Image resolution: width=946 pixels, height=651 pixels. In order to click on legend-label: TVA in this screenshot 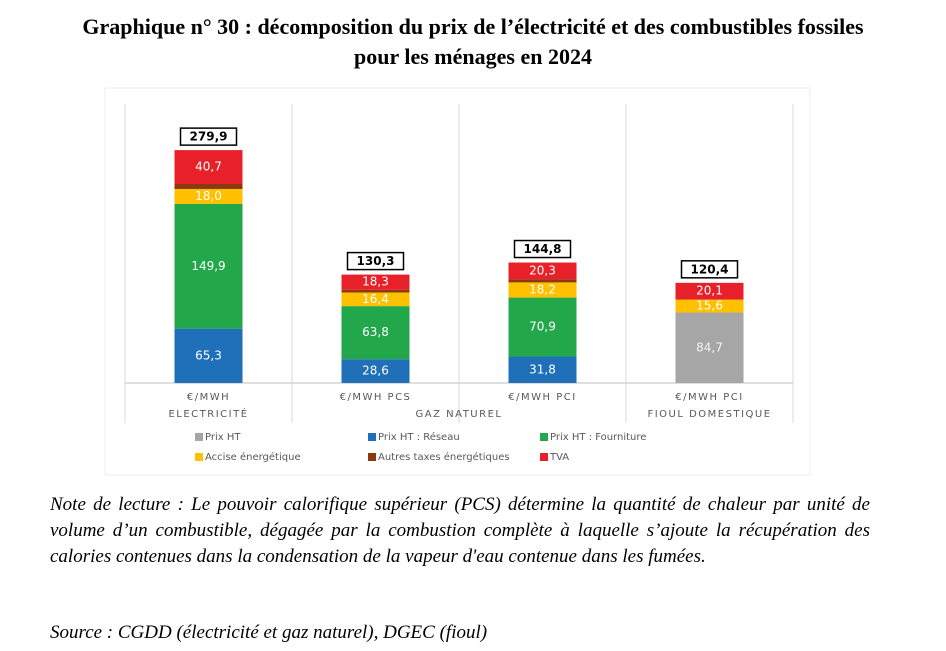, I will do `click(559, 457)`.